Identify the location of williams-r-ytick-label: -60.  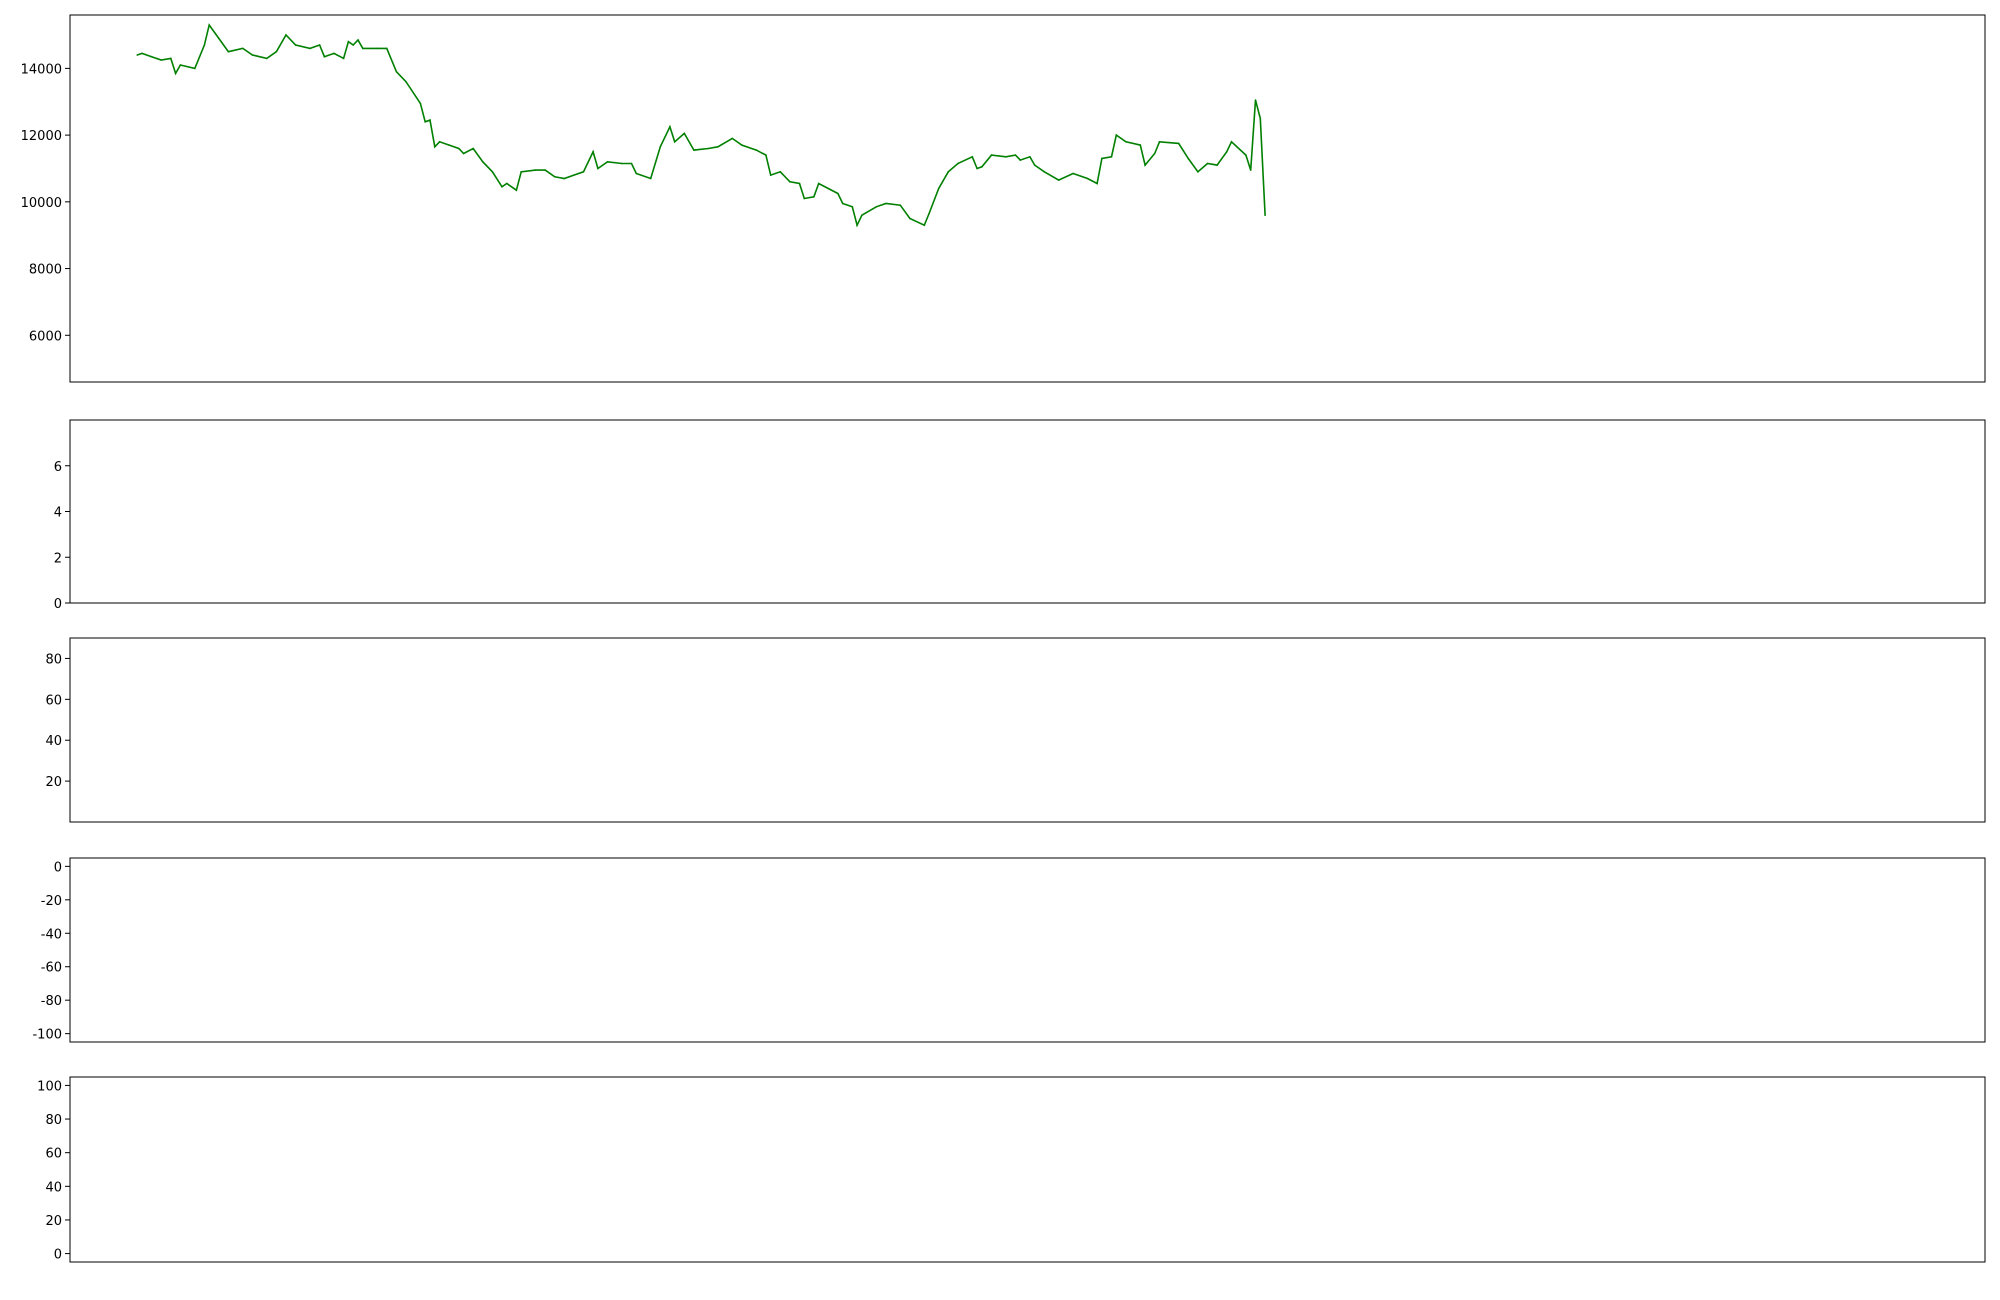
(51, 968).